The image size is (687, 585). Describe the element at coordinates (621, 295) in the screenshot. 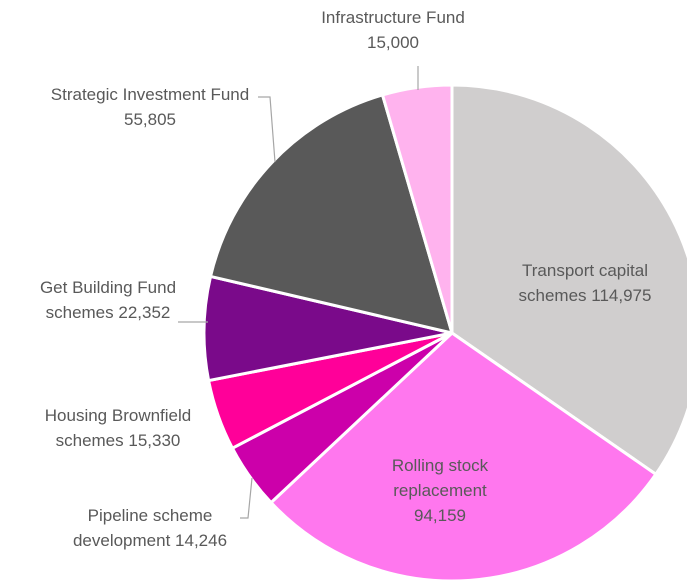

I see `value-label: 114,975` at that location.